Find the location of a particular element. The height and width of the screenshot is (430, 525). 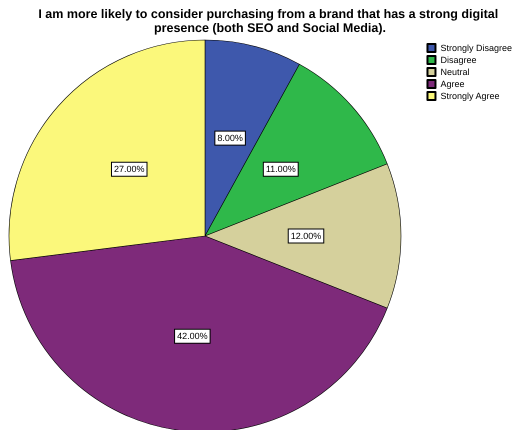

data-label: 27.00% is located at coordinates (129, 169).